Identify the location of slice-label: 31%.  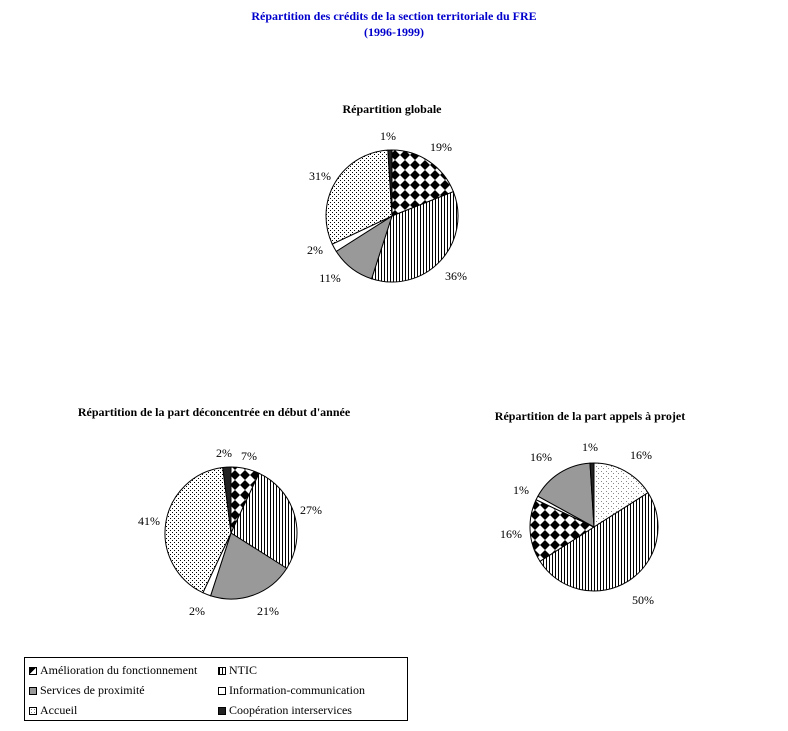
(320, 176).